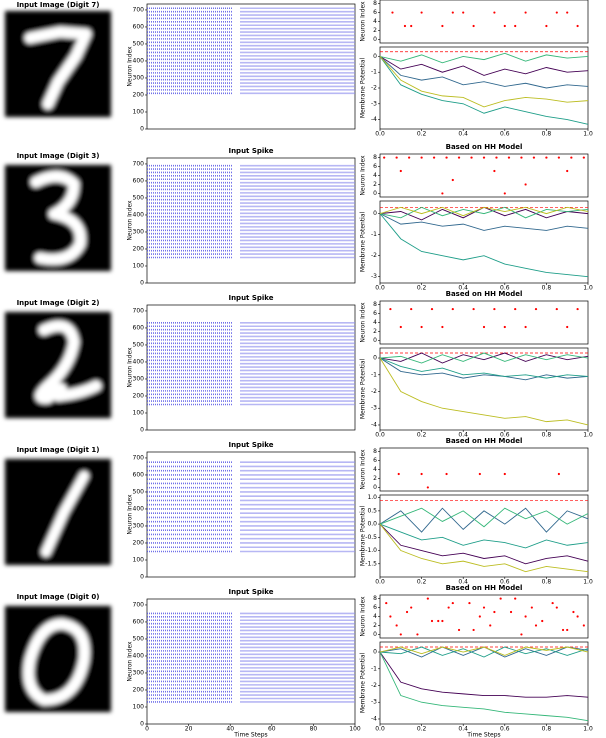 Image resolution: width=606 pixels, height=738 pixels. What do you see at coordinates (139, 395) in the screenshot?
I see `y-tick-label: 200` at bounding box center [139, 395].